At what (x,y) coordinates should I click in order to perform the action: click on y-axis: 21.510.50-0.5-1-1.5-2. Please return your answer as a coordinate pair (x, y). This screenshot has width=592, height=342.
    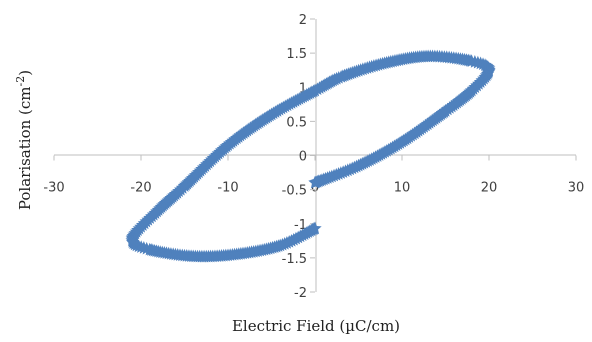
    Looking at the image, I should click on (299, 157).